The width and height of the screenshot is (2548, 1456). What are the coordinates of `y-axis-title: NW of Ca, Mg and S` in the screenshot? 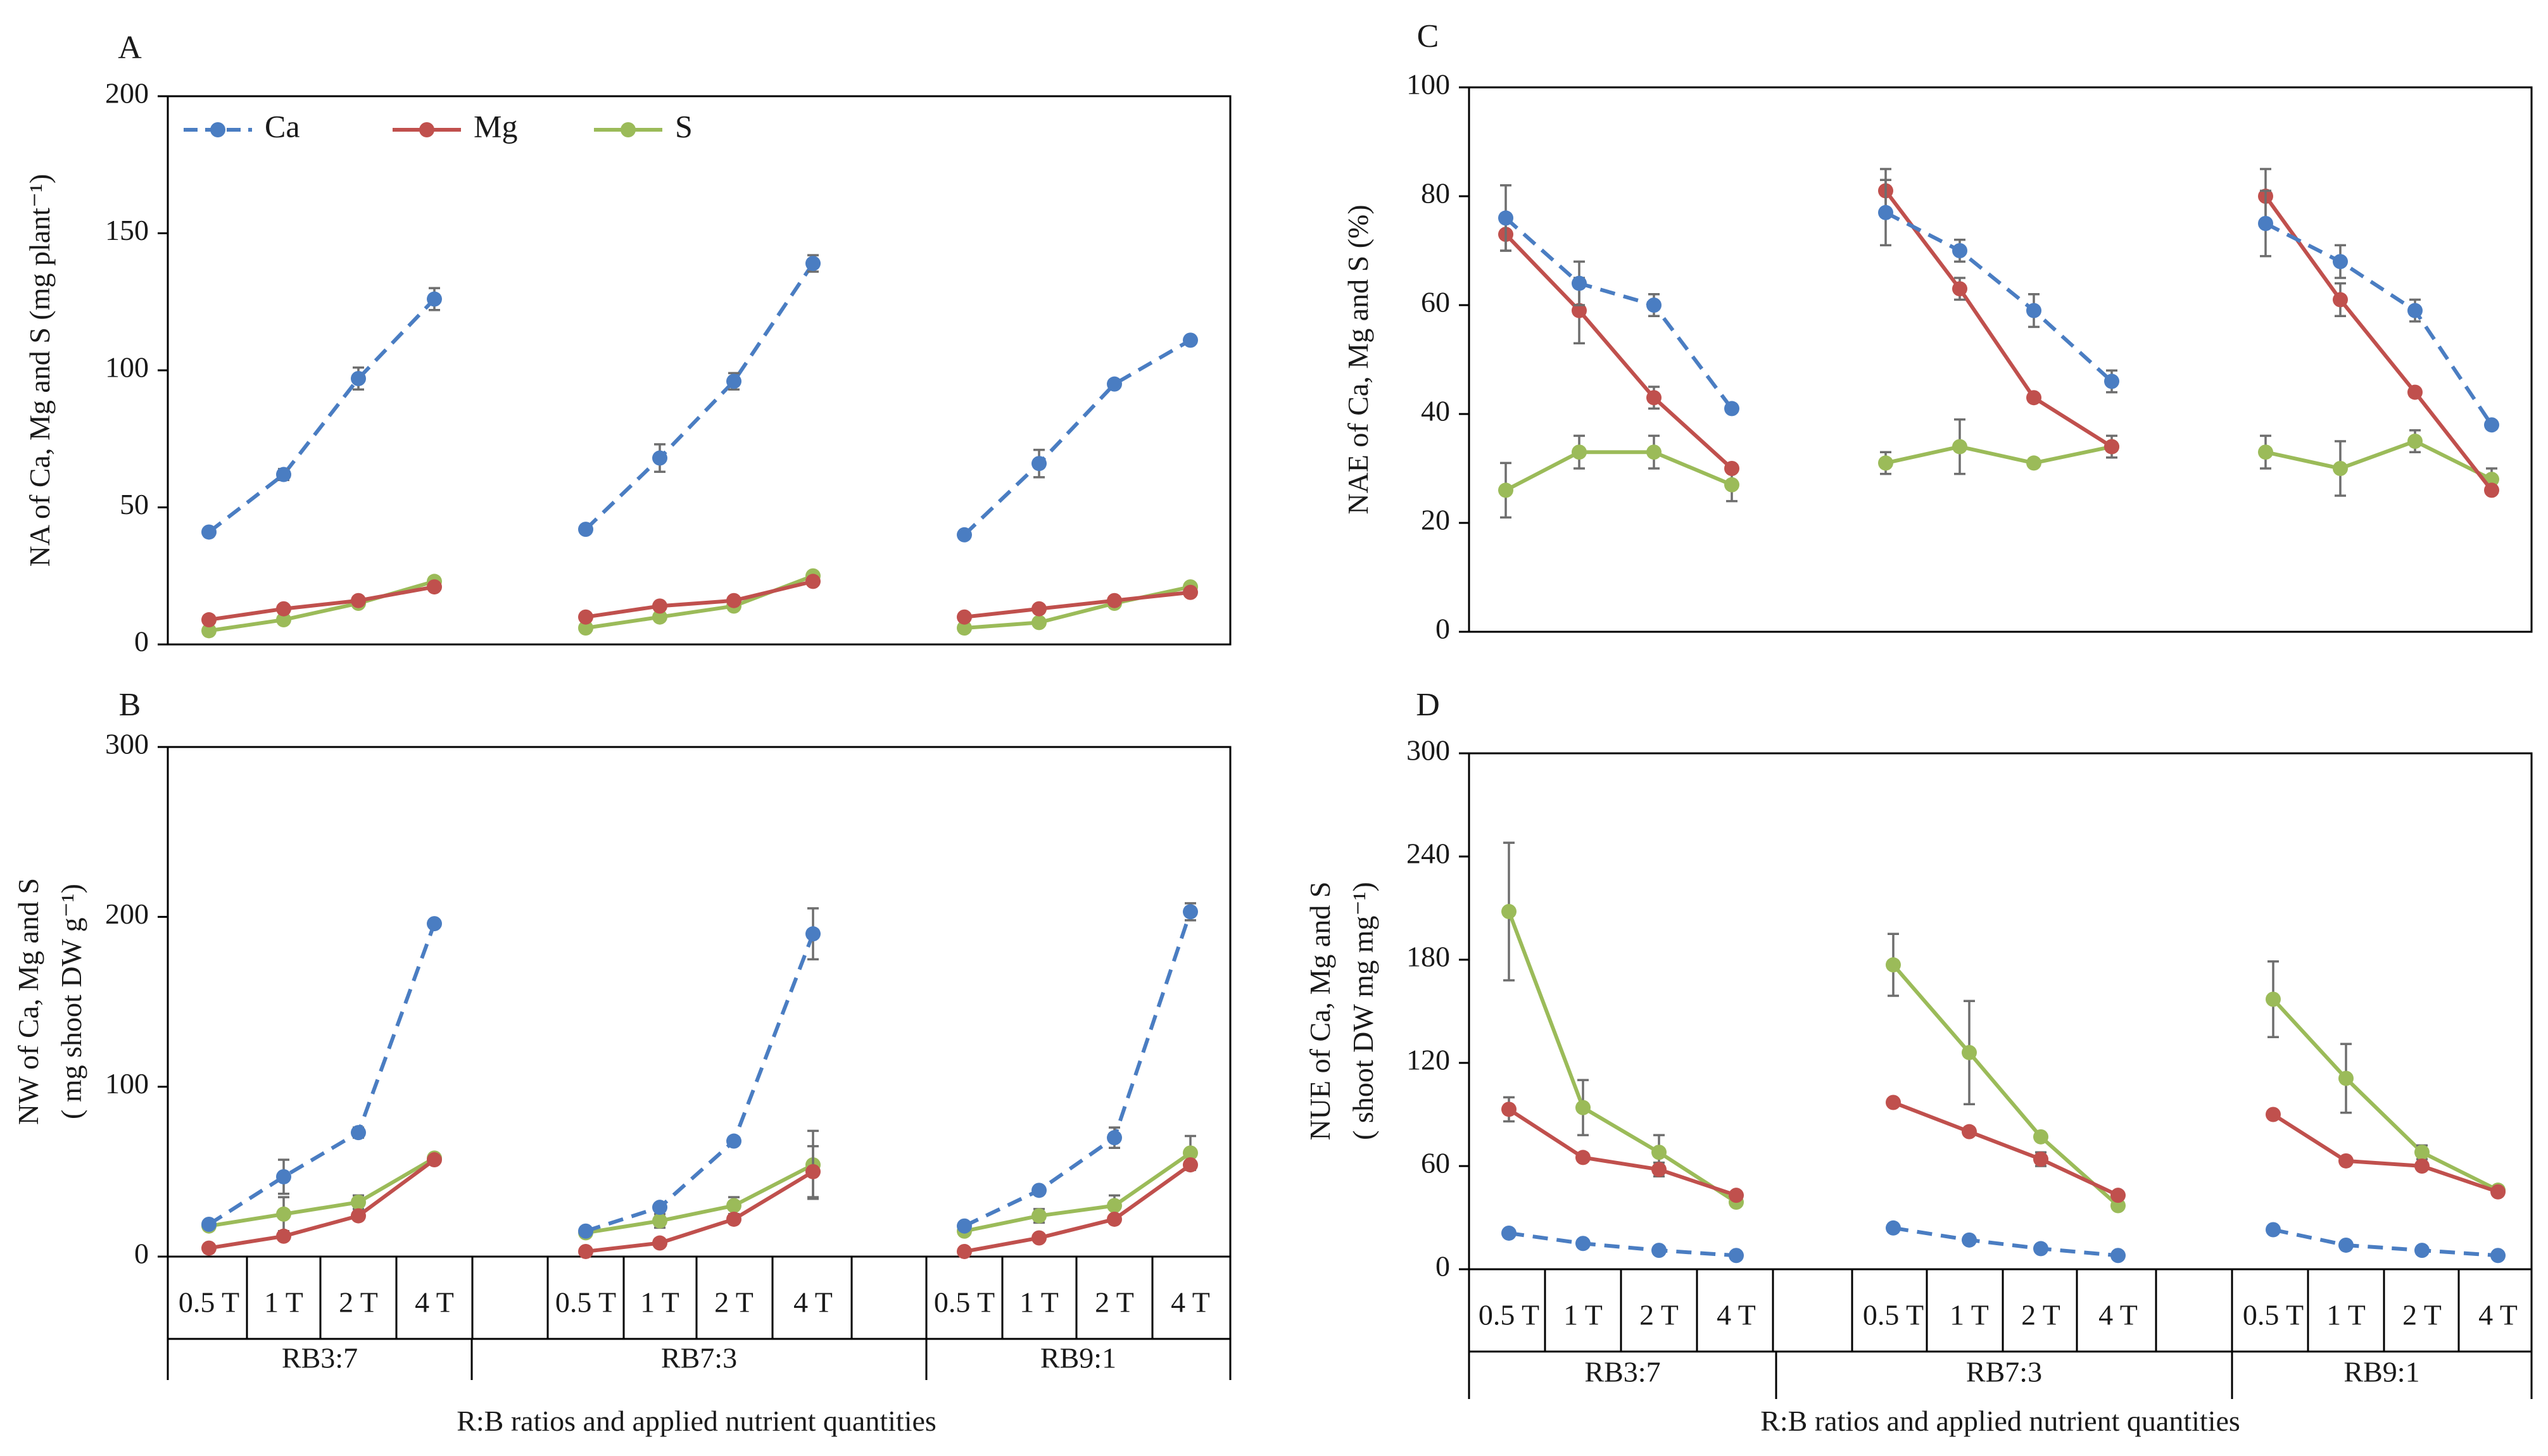 It's located at (28, 1001).